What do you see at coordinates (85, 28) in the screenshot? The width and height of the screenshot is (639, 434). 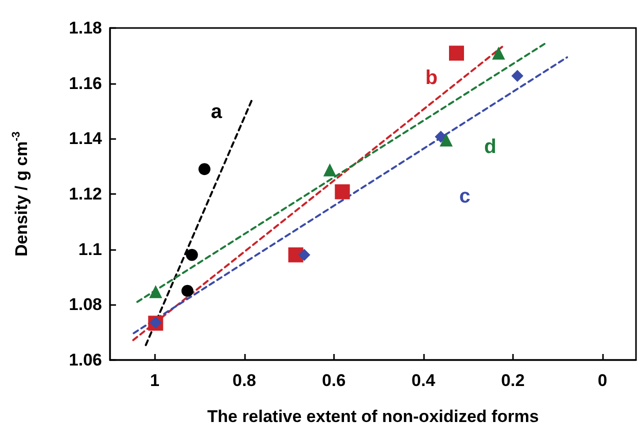 I see `y-tick-label: 1.18` at bounding box center [85, 28].